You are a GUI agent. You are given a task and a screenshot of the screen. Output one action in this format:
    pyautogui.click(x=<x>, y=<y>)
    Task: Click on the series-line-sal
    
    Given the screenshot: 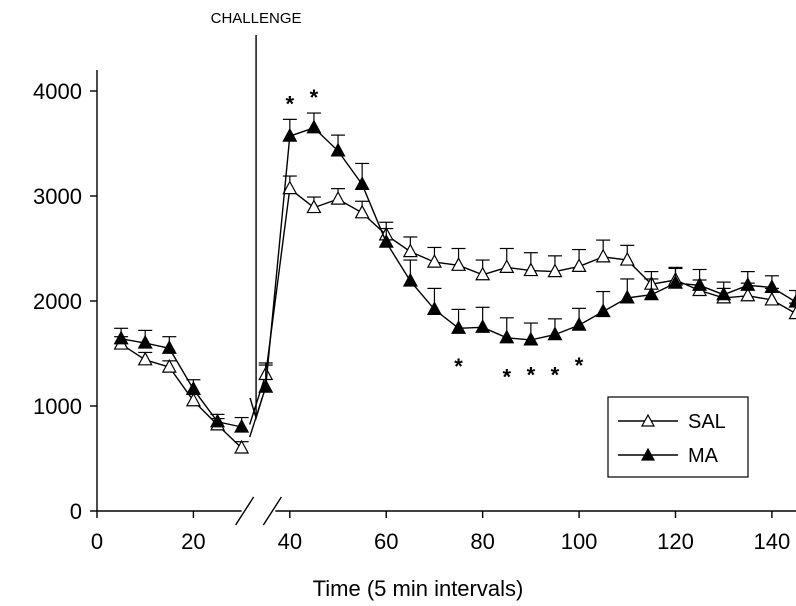 What is the action you would take?
    pyautogui.click(x=181, y=396)
    